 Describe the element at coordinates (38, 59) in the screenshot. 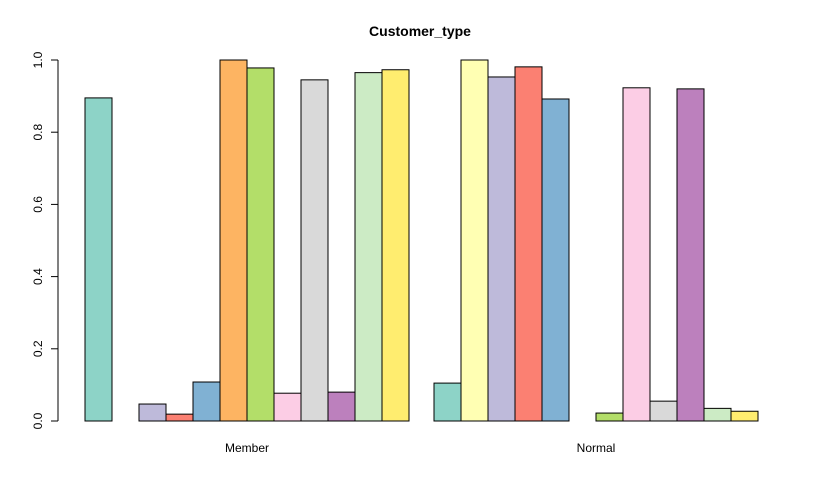

I see `y-tick-label: 1.0` at that location.